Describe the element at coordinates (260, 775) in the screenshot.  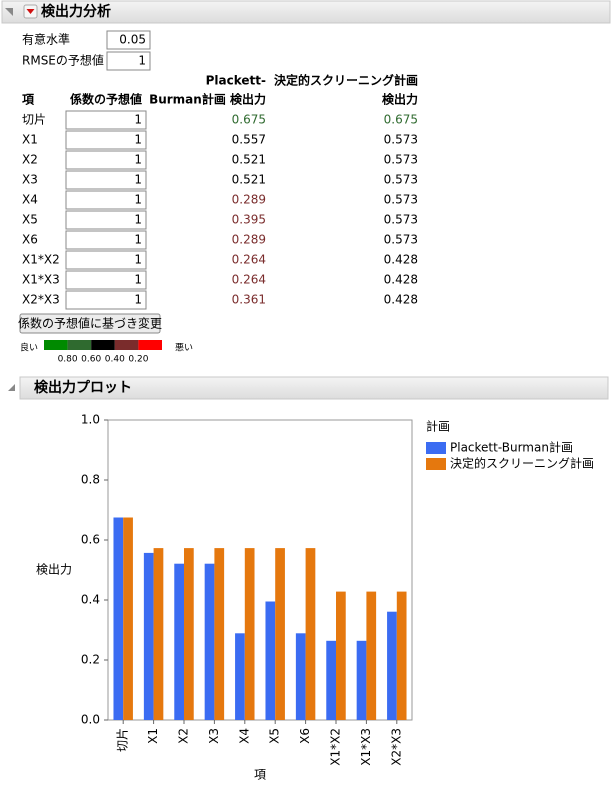
I see `x-axis-label: 項` at that location.